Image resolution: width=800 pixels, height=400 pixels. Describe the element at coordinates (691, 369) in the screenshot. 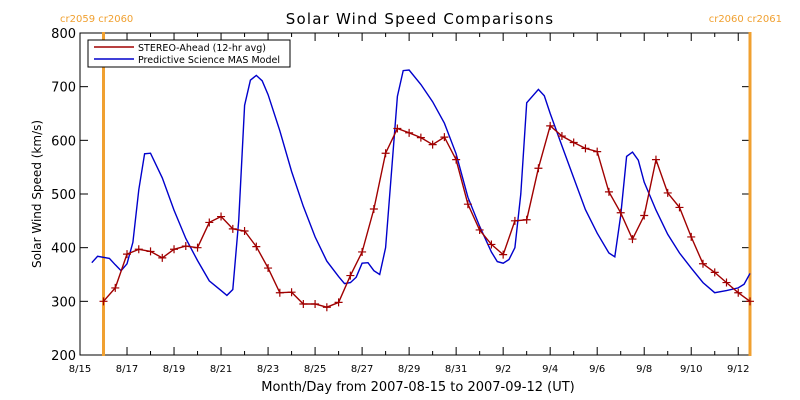

I see `x-tick-label: 9/10` at that location.